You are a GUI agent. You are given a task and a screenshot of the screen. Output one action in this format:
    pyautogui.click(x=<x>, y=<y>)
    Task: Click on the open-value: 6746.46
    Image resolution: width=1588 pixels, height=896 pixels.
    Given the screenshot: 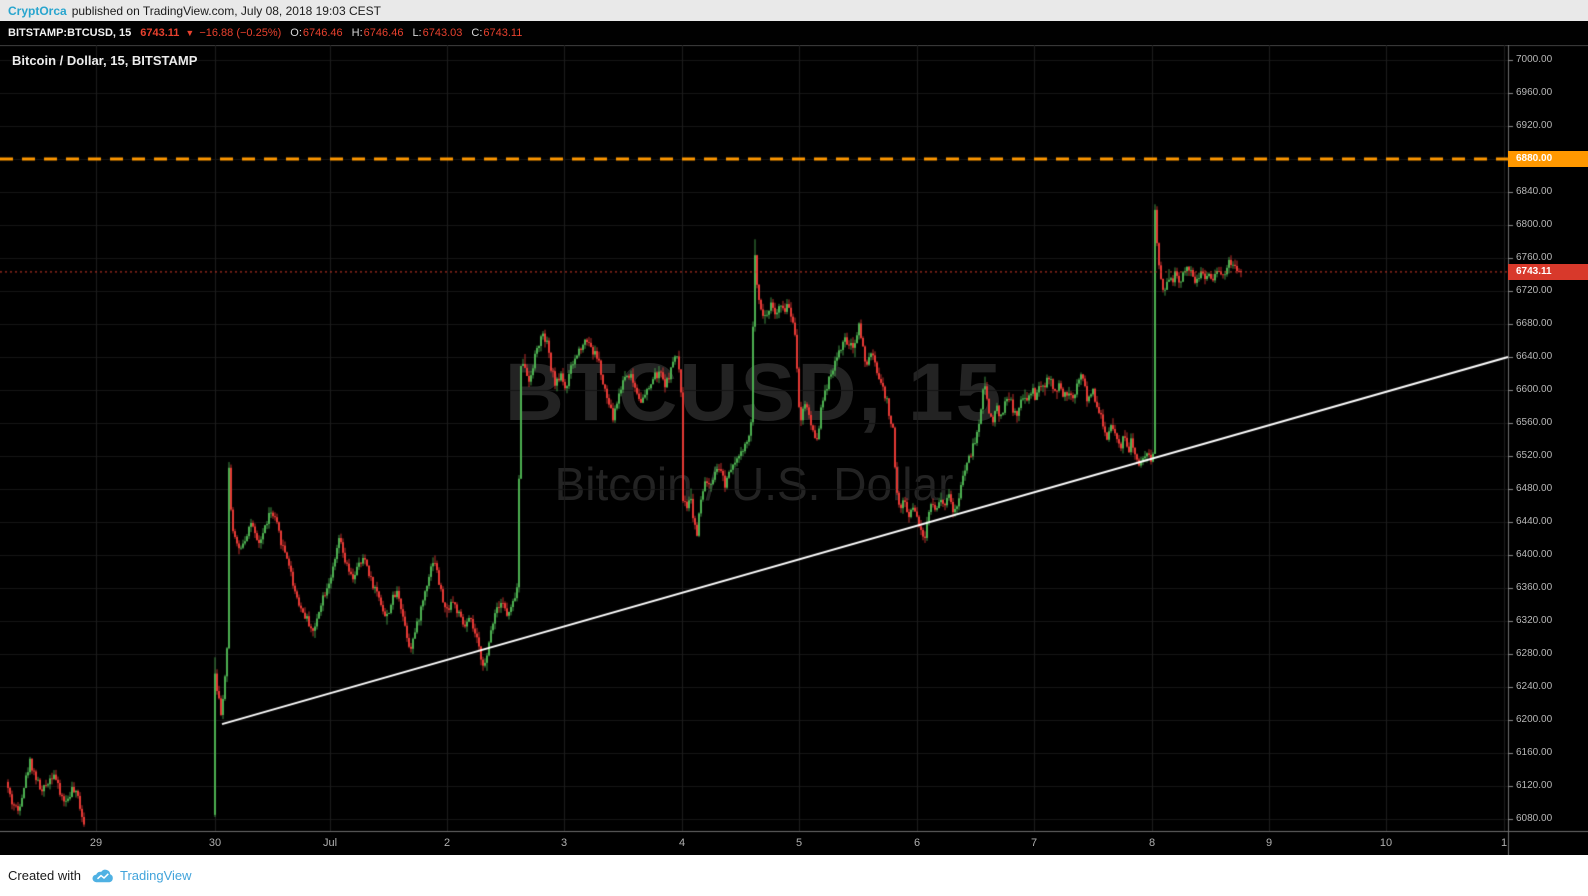 What is the action you would take?
    pyautogui.click(x=322, y=33)
    